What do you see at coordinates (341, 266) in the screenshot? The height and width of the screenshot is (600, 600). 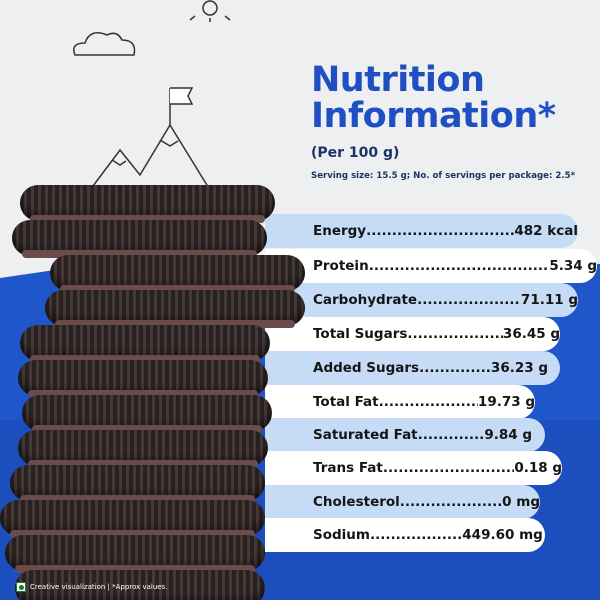 I see `nutrient-label: Protein` at bounding box center [341, 266].